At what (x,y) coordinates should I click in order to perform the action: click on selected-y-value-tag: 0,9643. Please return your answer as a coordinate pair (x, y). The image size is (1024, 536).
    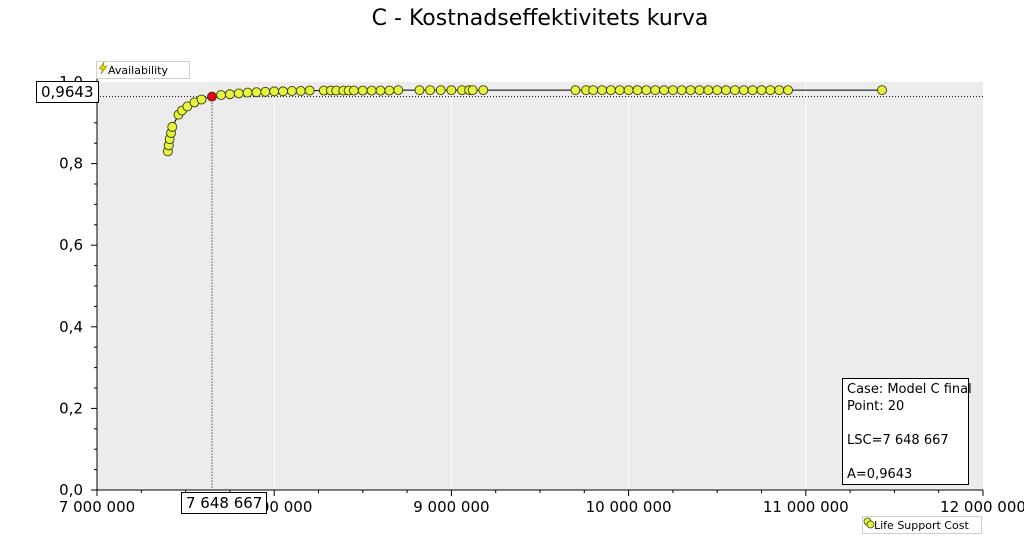
    Looking at the image, I should click on (67, 92).